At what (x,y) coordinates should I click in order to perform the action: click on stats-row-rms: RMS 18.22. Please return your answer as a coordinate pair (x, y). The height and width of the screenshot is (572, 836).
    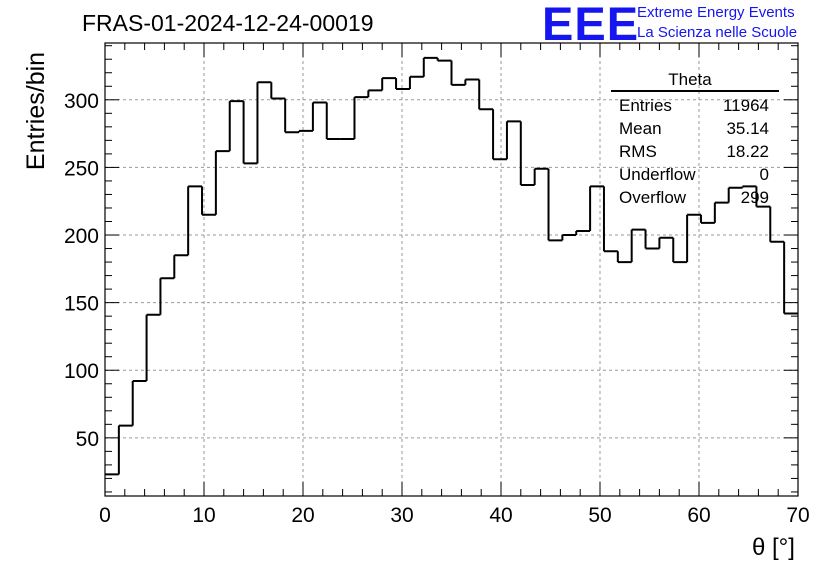
    Looking at the image, I should click on (695, 151).